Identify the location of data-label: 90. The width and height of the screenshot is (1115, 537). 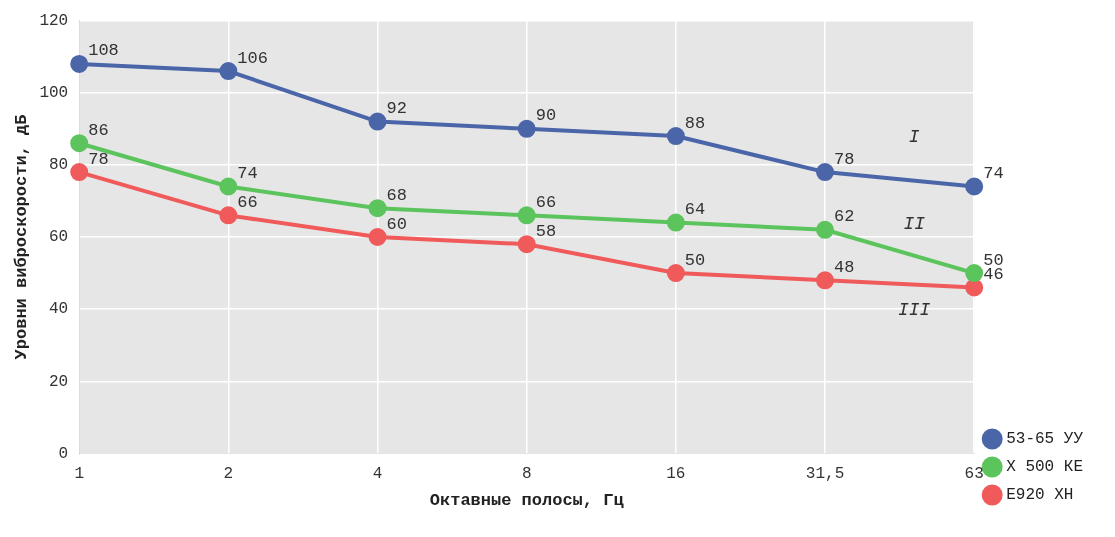
(546, 116).